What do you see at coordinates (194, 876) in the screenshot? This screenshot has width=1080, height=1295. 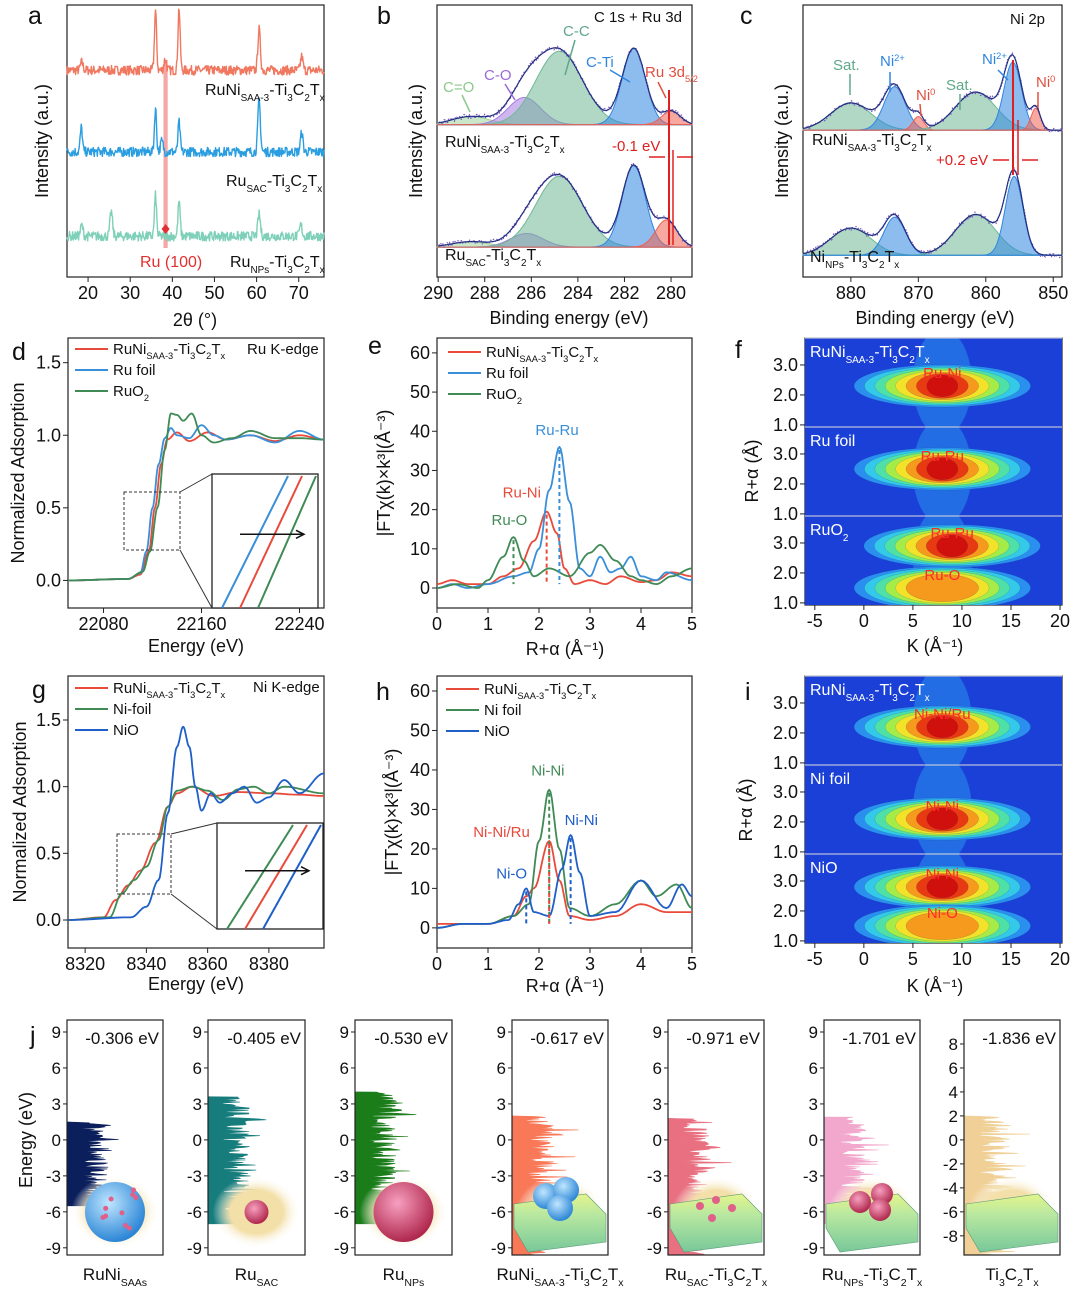 I see `inset-connector` at bounding box center [194, 876].